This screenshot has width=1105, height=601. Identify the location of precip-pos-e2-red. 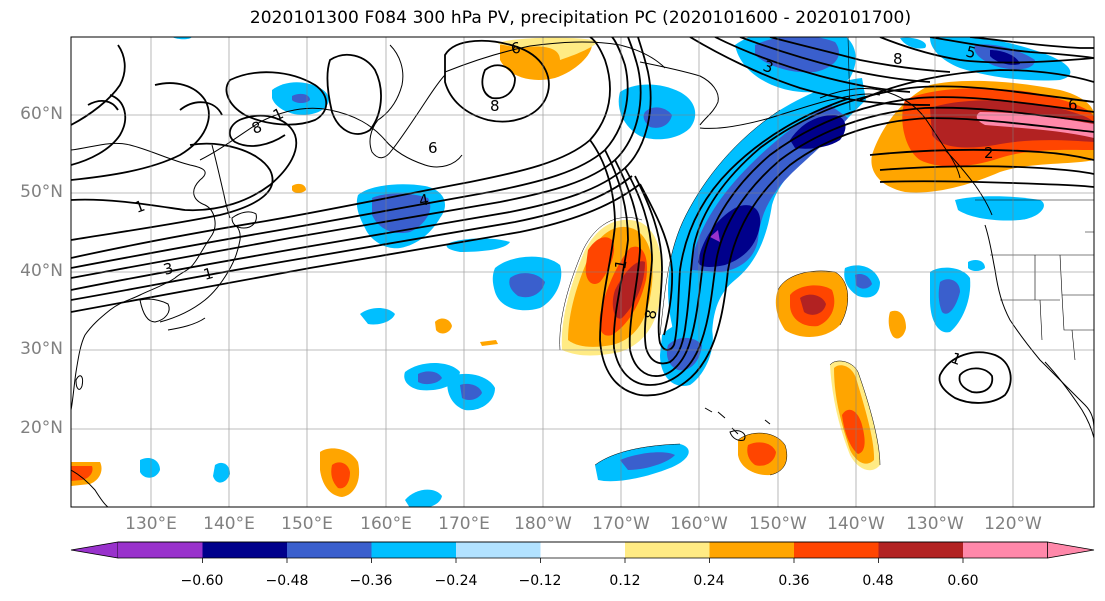
(853, 431).